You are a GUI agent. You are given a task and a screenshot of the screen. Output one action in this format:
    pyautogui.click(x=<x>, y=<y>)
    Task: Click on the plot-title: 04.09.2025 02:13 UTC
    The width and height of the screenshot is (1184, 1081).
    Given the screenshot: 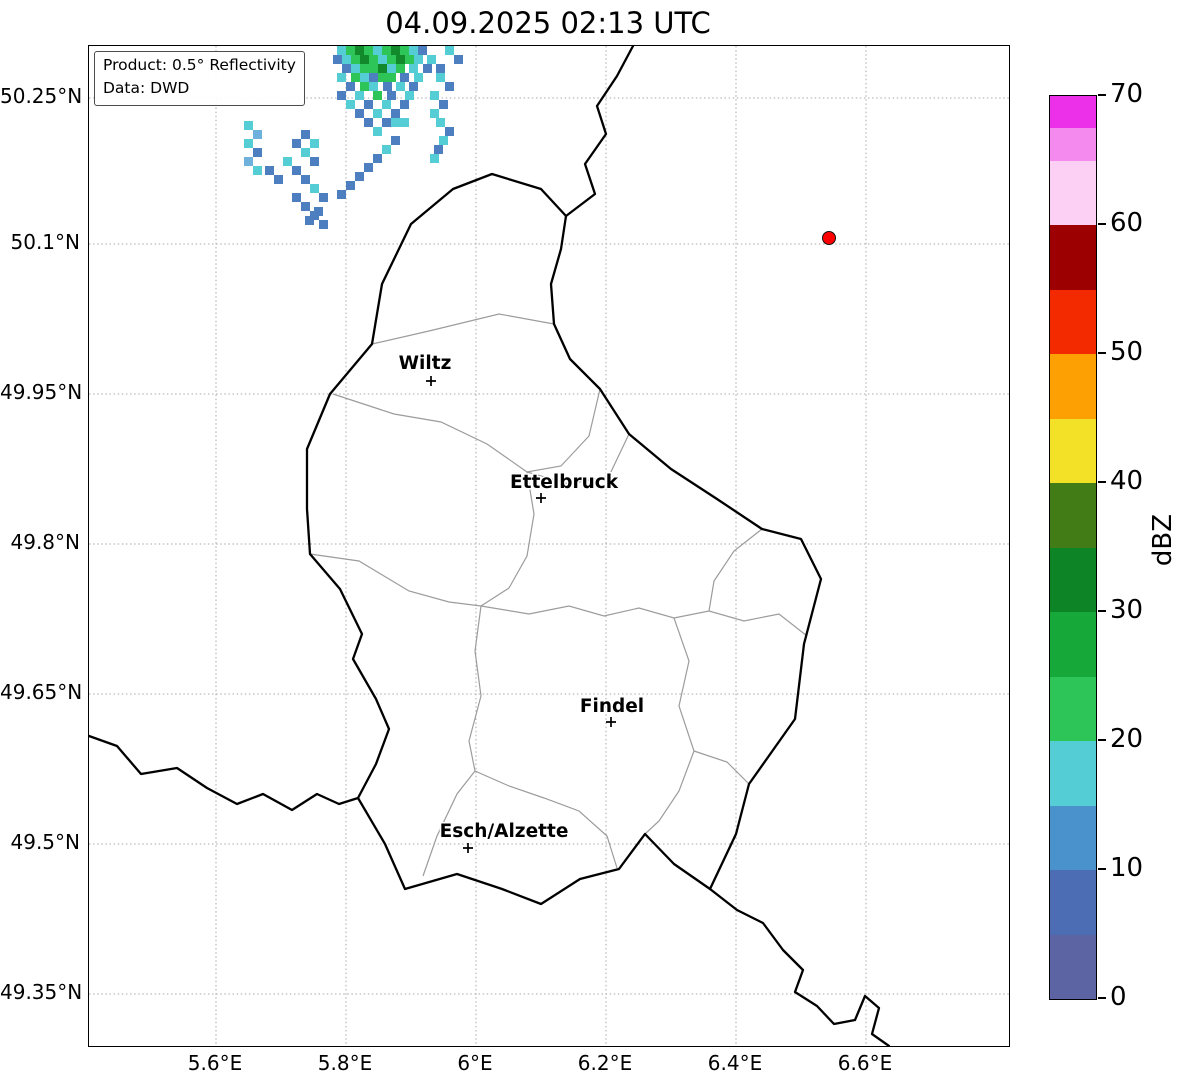 What is the action you would take?
    pyautogui.click(x=548, y=23)
    